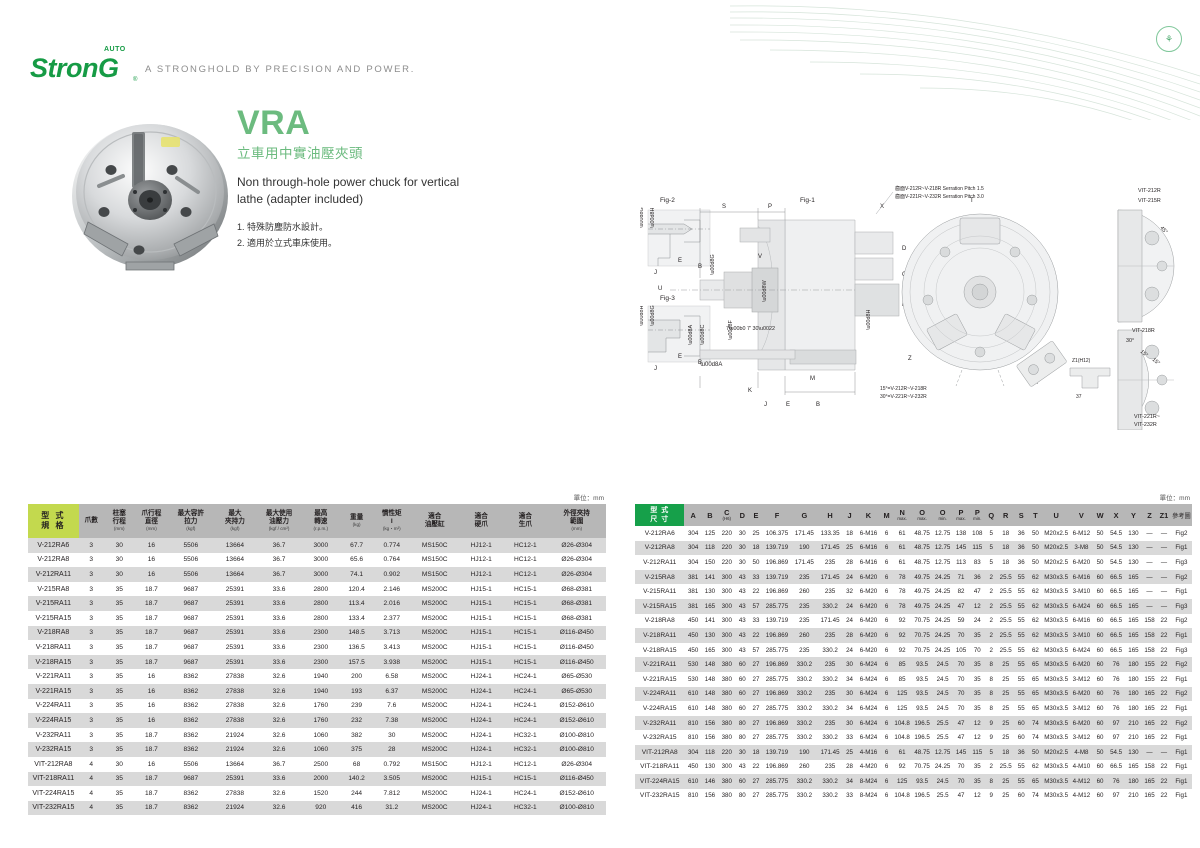 This screenshot has height=848, width=1200. Describe the element at coordinates (977, 737) in the screenshot. I see `data-cell: 12` at that location.